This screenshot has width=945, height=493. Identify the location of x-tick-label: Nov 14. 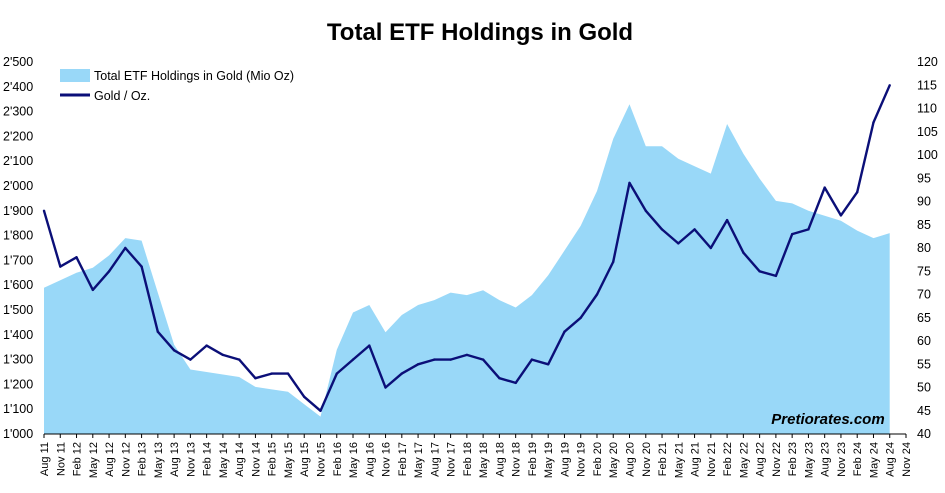
(256, 459).